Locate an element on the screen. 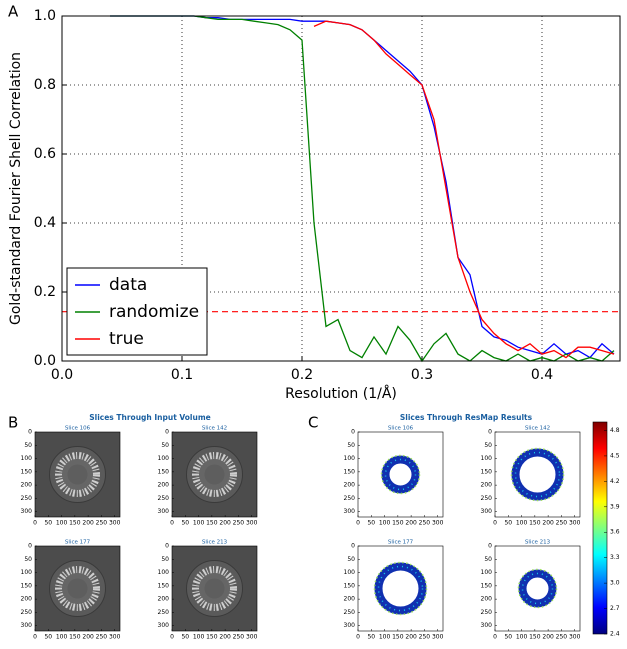 This screenshot has height=649, width=627. y-tick-label: 0.8 is located at coordinates (45, 85).